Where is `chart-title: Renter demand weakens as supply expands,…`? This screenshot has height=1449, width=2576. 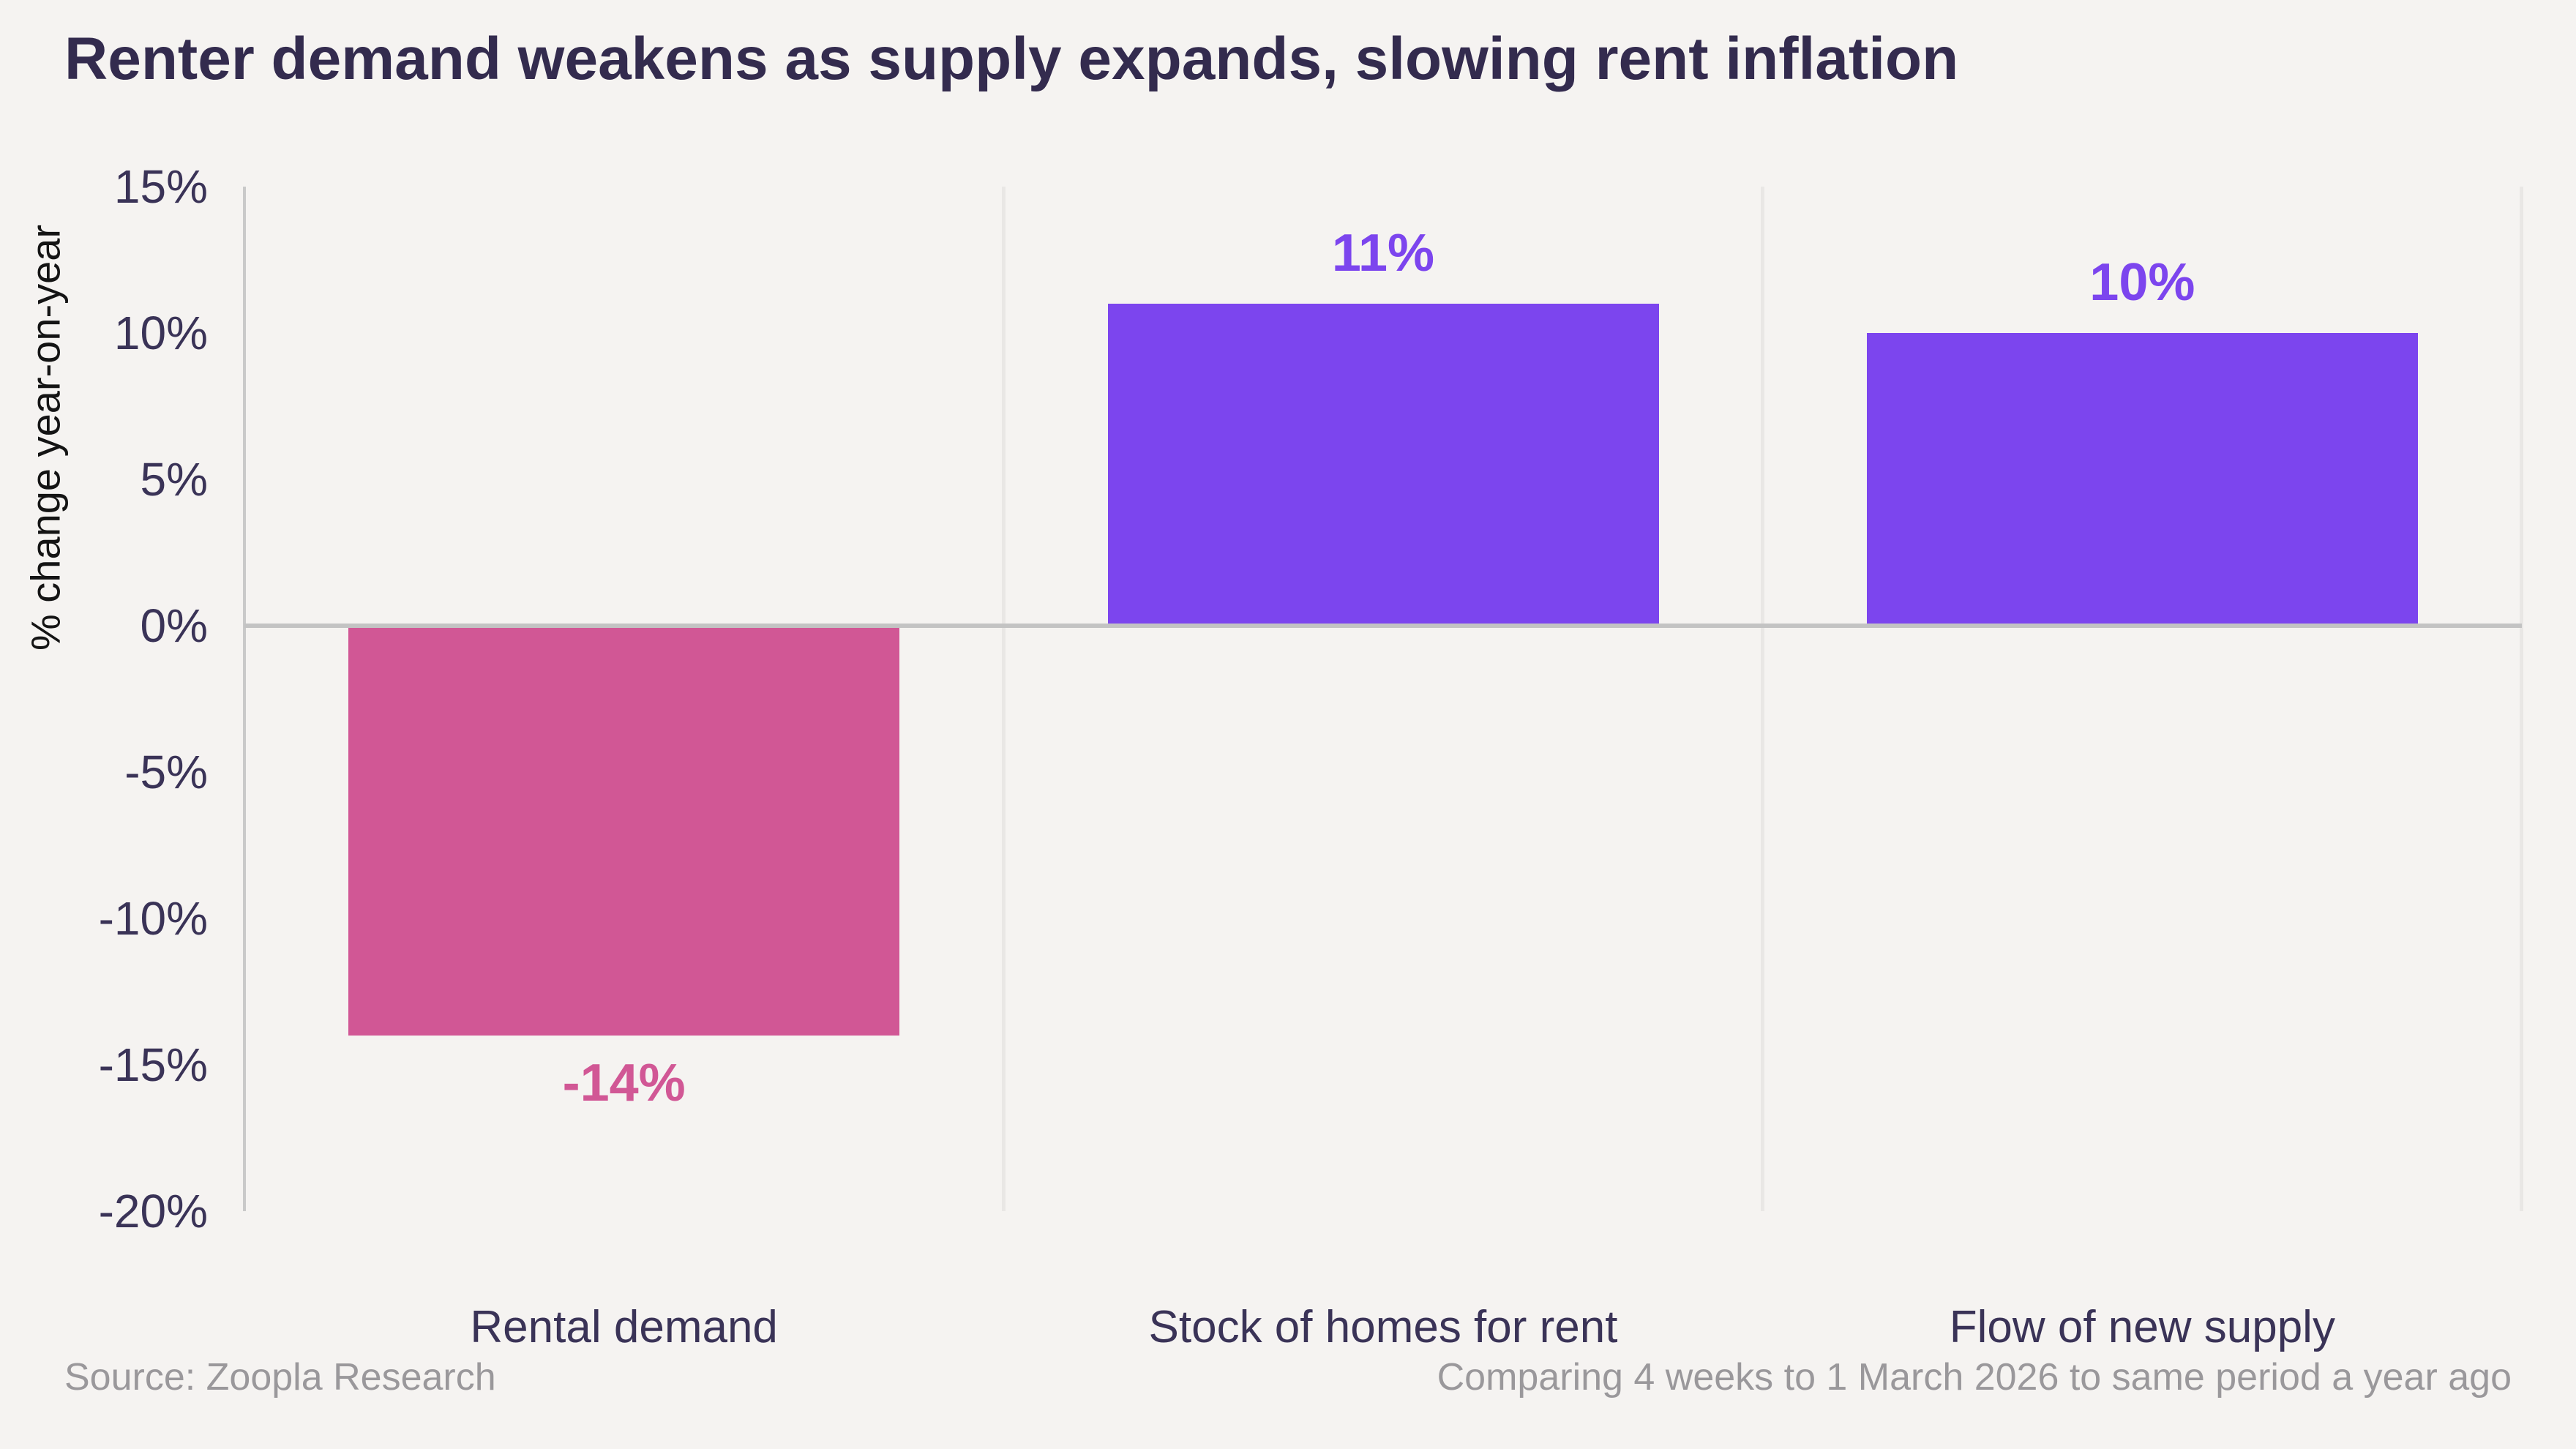
chart-title: Renter demand weakens as supply expands,… is located at coordinates (1011, 59).